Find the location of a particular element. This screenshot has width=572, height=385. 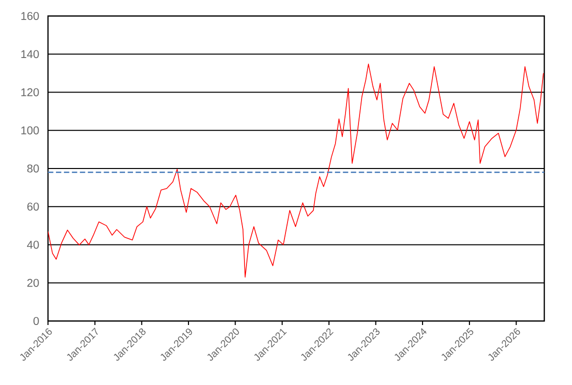

y-tick-label: 40 is located at coordinates (33, 244).